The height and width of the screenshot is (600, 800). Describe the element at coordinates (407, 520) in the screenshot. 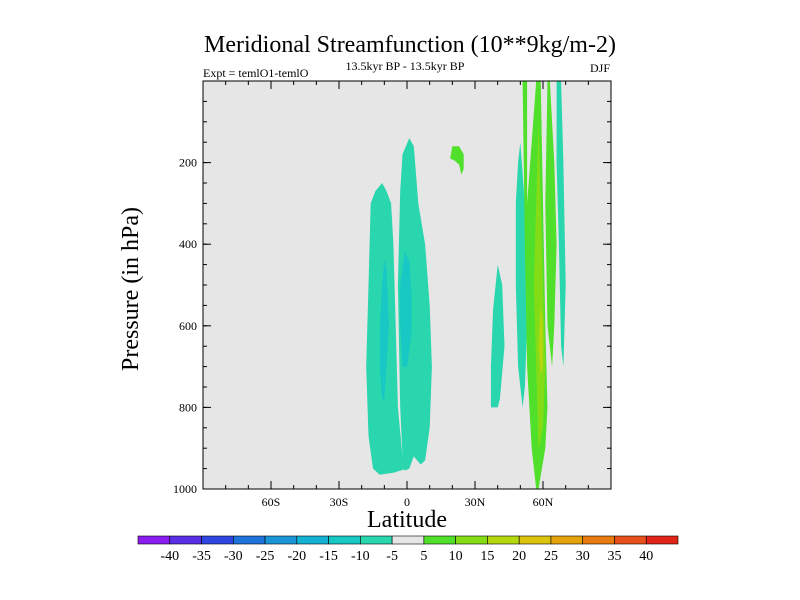

I see `x-axis-label: Latitude` at that location.